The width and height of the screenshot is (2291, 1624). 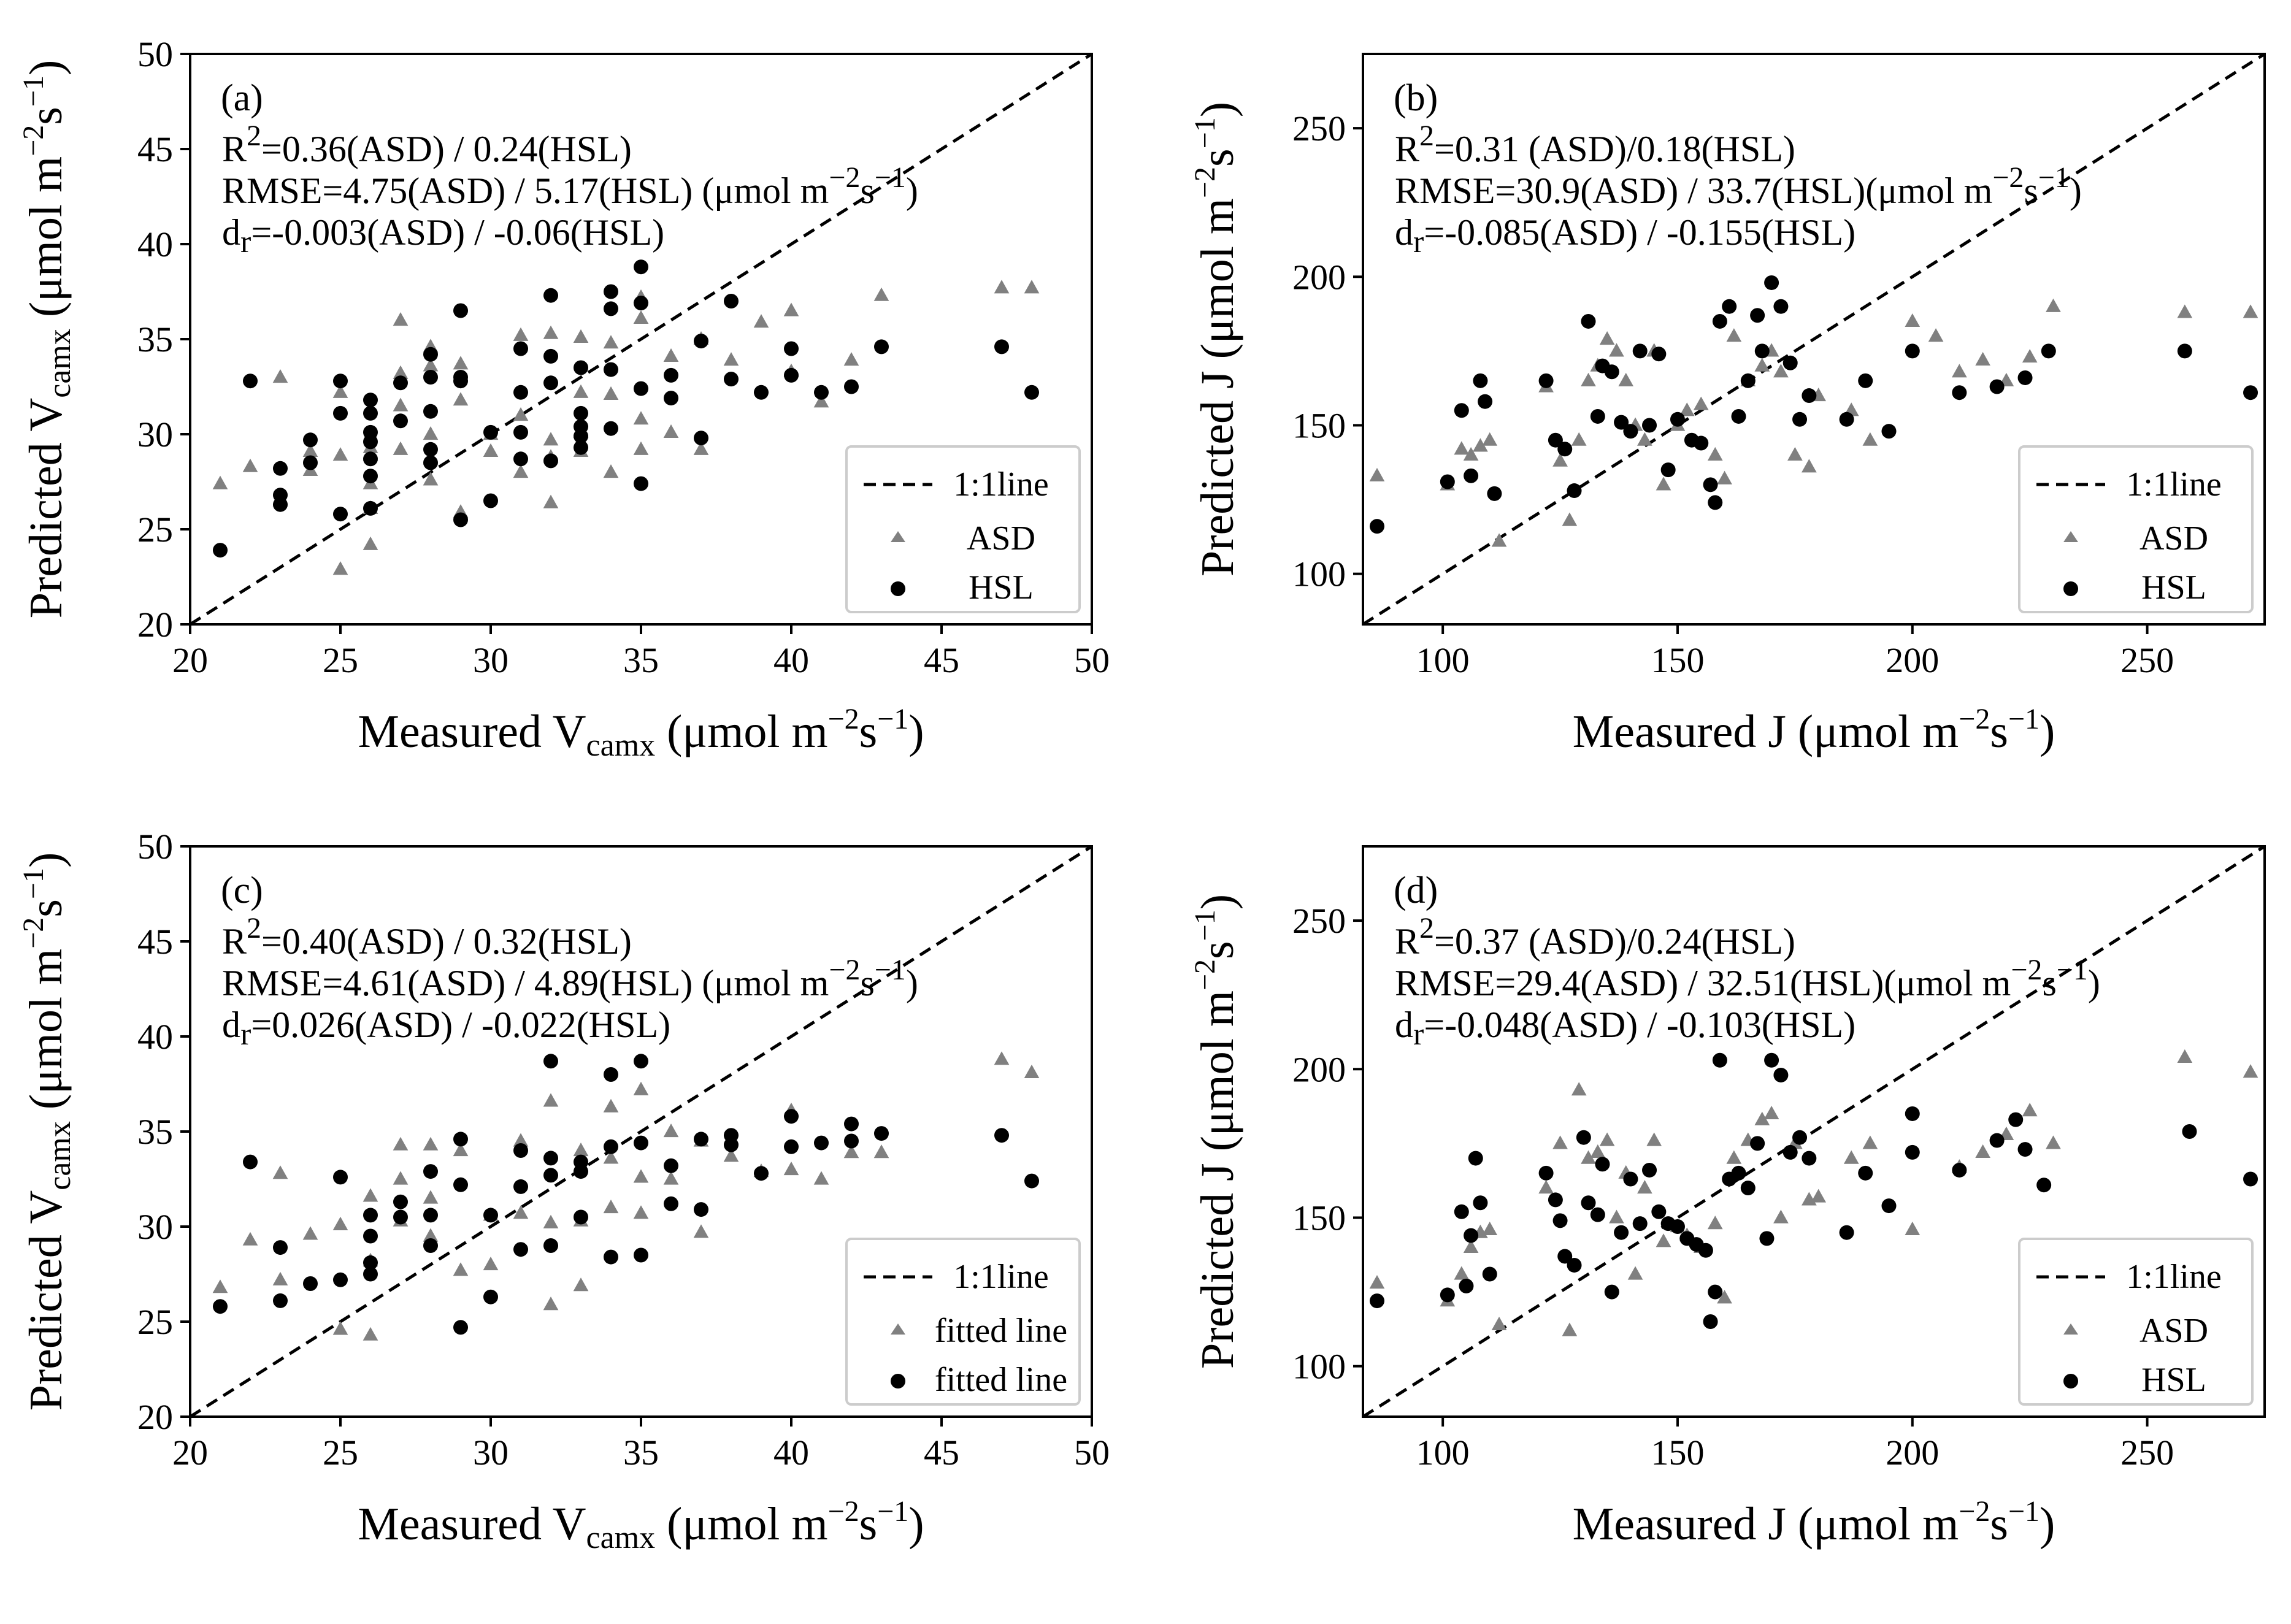 What do you see at coordinates (1595, 144) in the screenshot?
I see `stat-line-1: R2=0.31 (ASD)/0.18(HSL)` at bounding box center [1595, 144].